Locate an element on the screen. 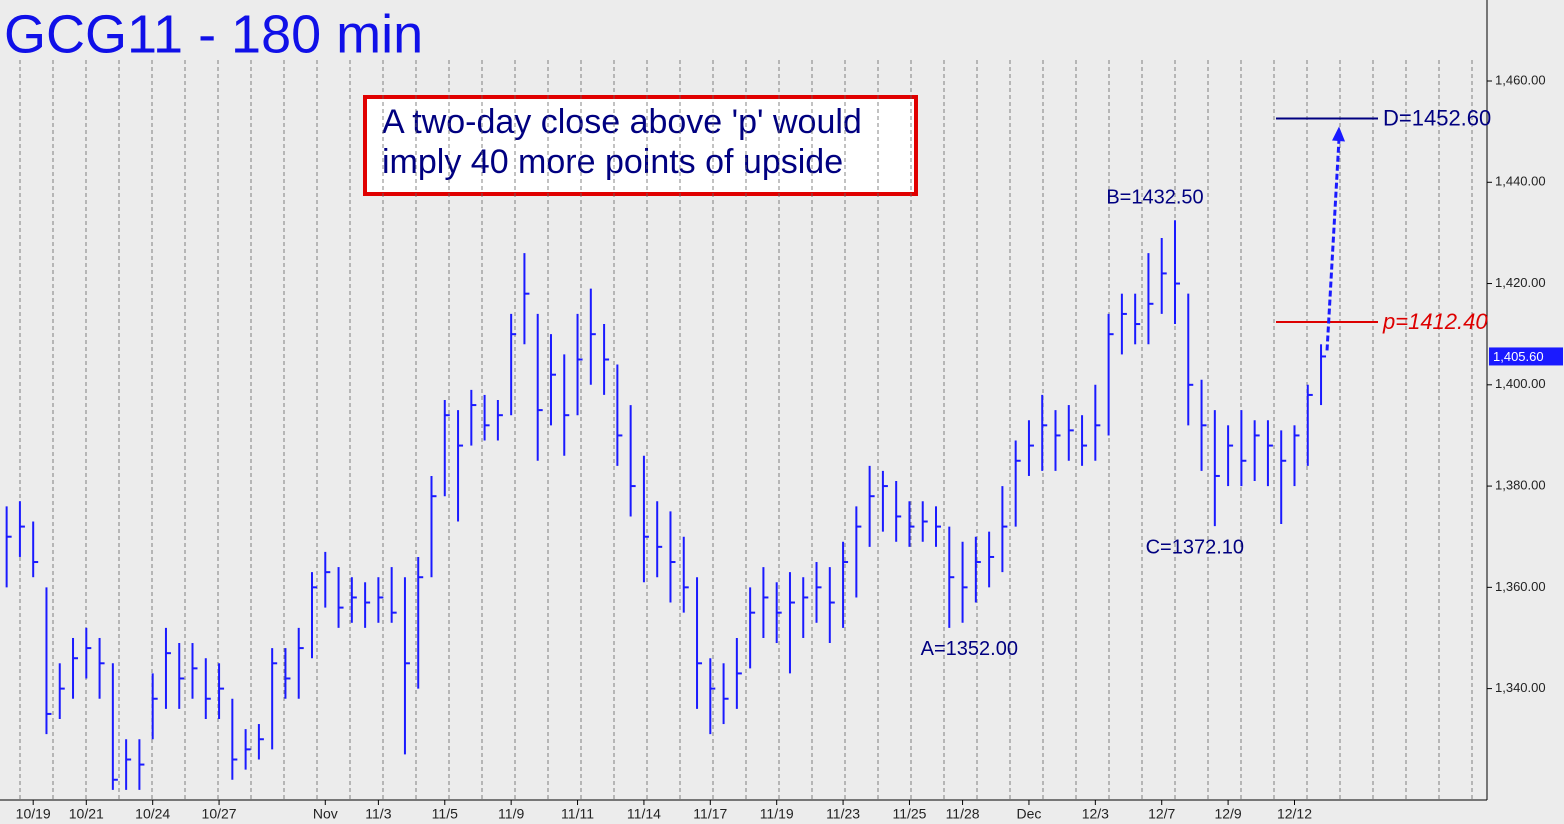 The height and width of the screenshot is (824, 1564). x-tick-label: 11/5 is located at coordinates (445, 814).